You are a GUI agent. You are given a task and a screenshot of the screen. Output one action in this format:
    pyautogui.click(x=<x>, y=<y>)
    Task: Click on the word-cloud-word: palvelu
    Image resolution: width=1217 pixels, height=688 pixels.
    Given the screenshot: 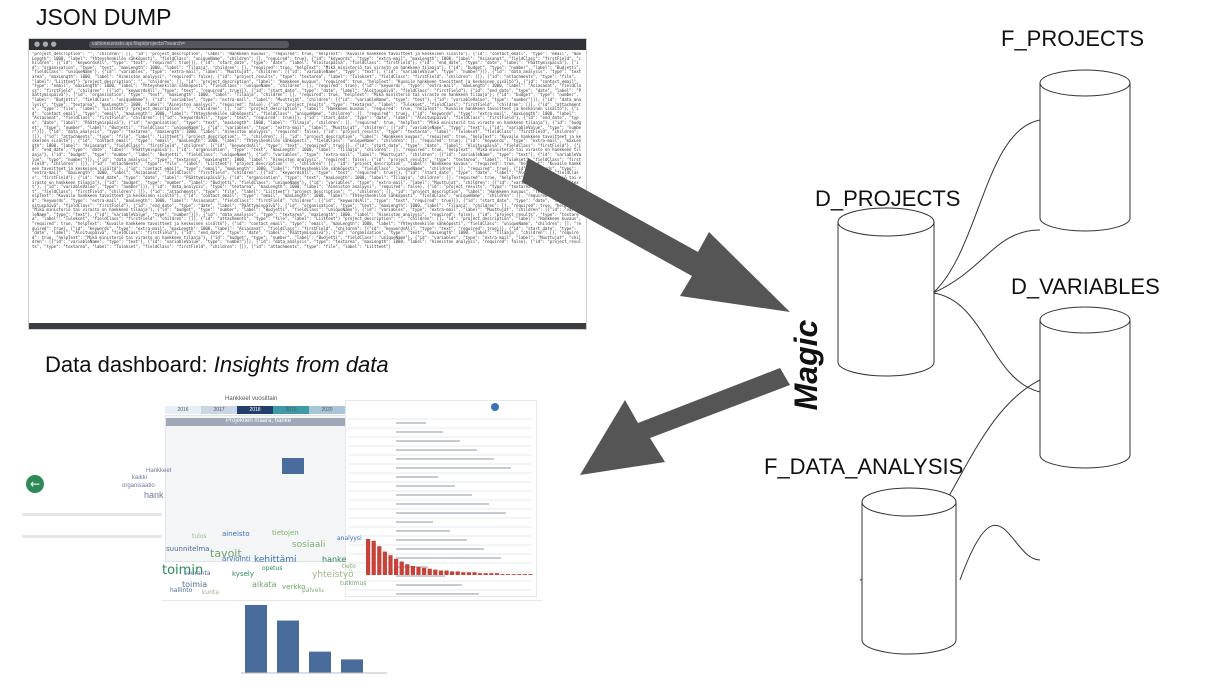 What is the action you would take?
    pyautogui.click(x=313, y=590)
    